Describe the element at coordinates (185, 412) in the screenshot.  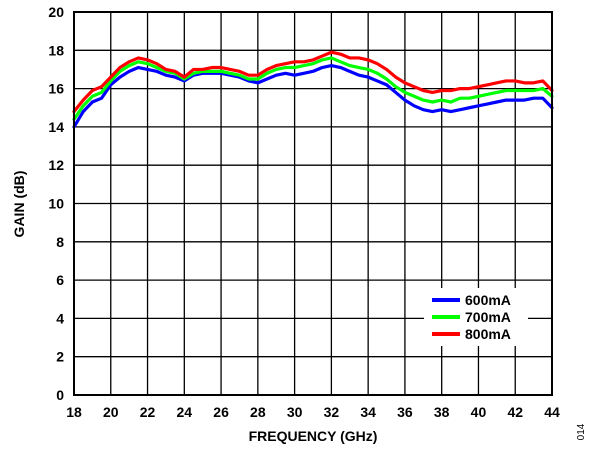
I see `x-tick-label: 24` at that location.